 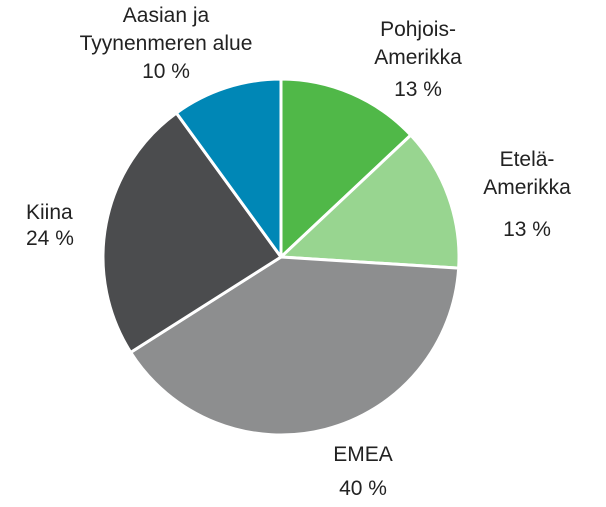 I want to click on value-label: 40 %, so click(x=363, y=488).